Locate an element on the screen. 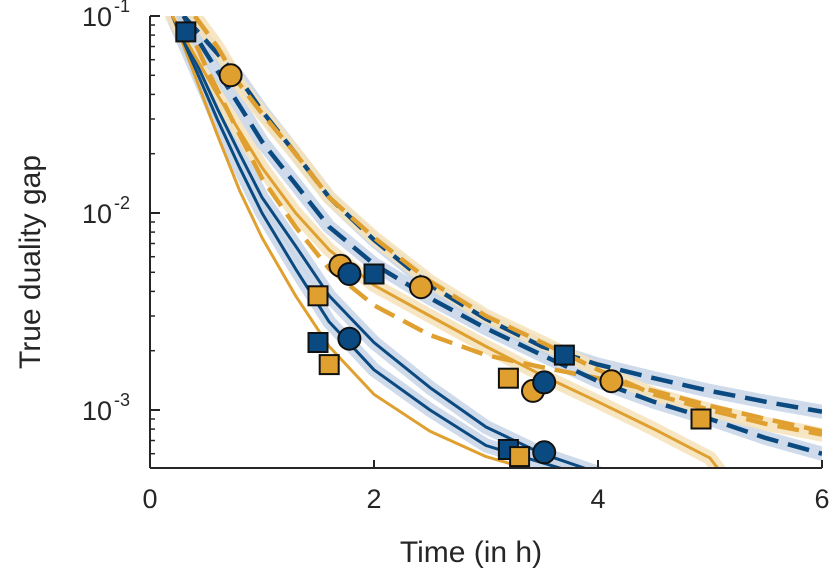  x-tick-label: 6 is located at coordinates (821, 499).